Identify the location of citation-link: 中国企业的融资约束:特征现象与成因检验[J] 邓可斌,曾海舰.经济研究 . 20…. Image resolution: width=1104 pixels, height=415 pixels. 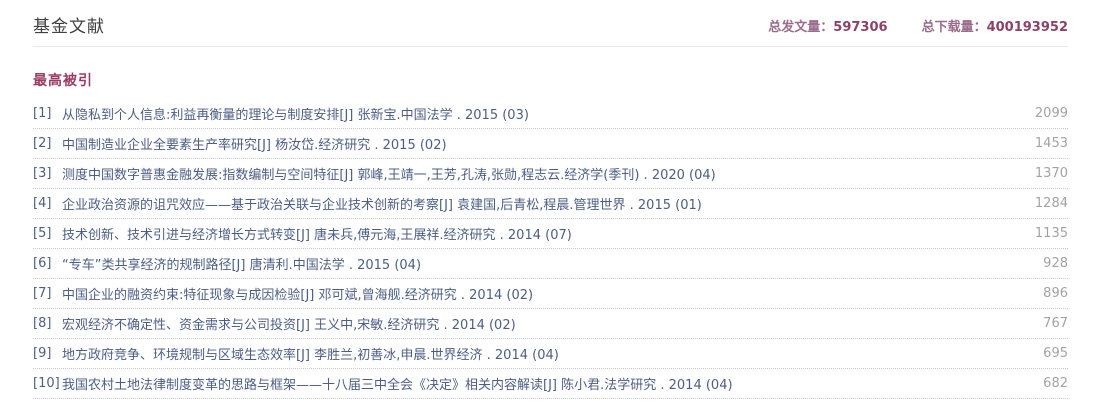
(298, 295).